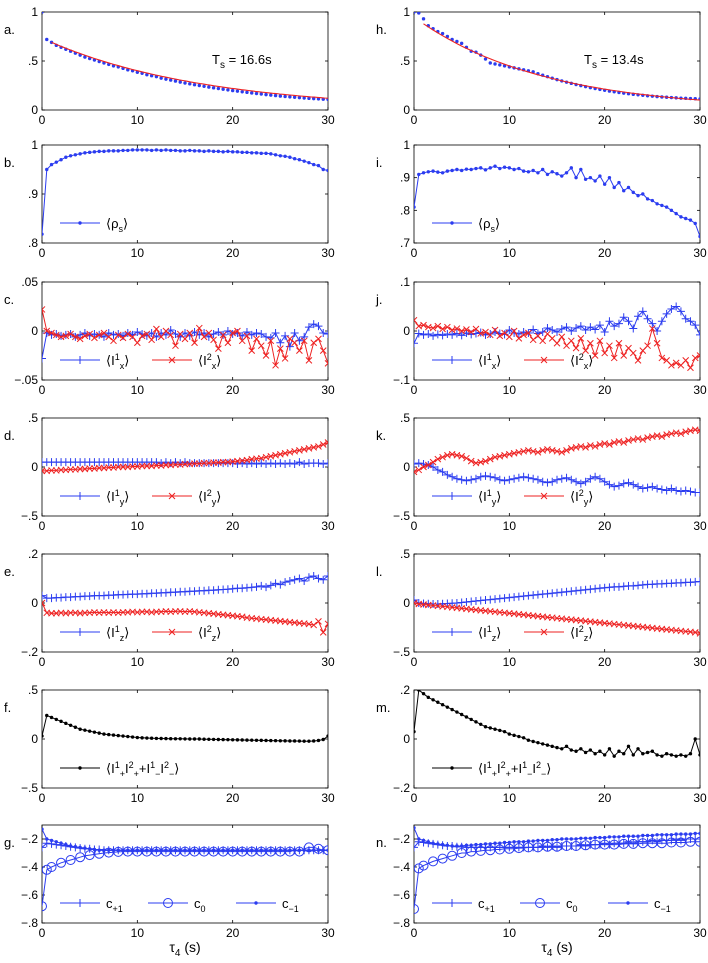 The height and width of the screenshot is (963, 708). What do you see at coordinates (209, 361) in the screenshot?
I see `legend-label: ⟨I2x⟩` at bounding box center [209, 361].